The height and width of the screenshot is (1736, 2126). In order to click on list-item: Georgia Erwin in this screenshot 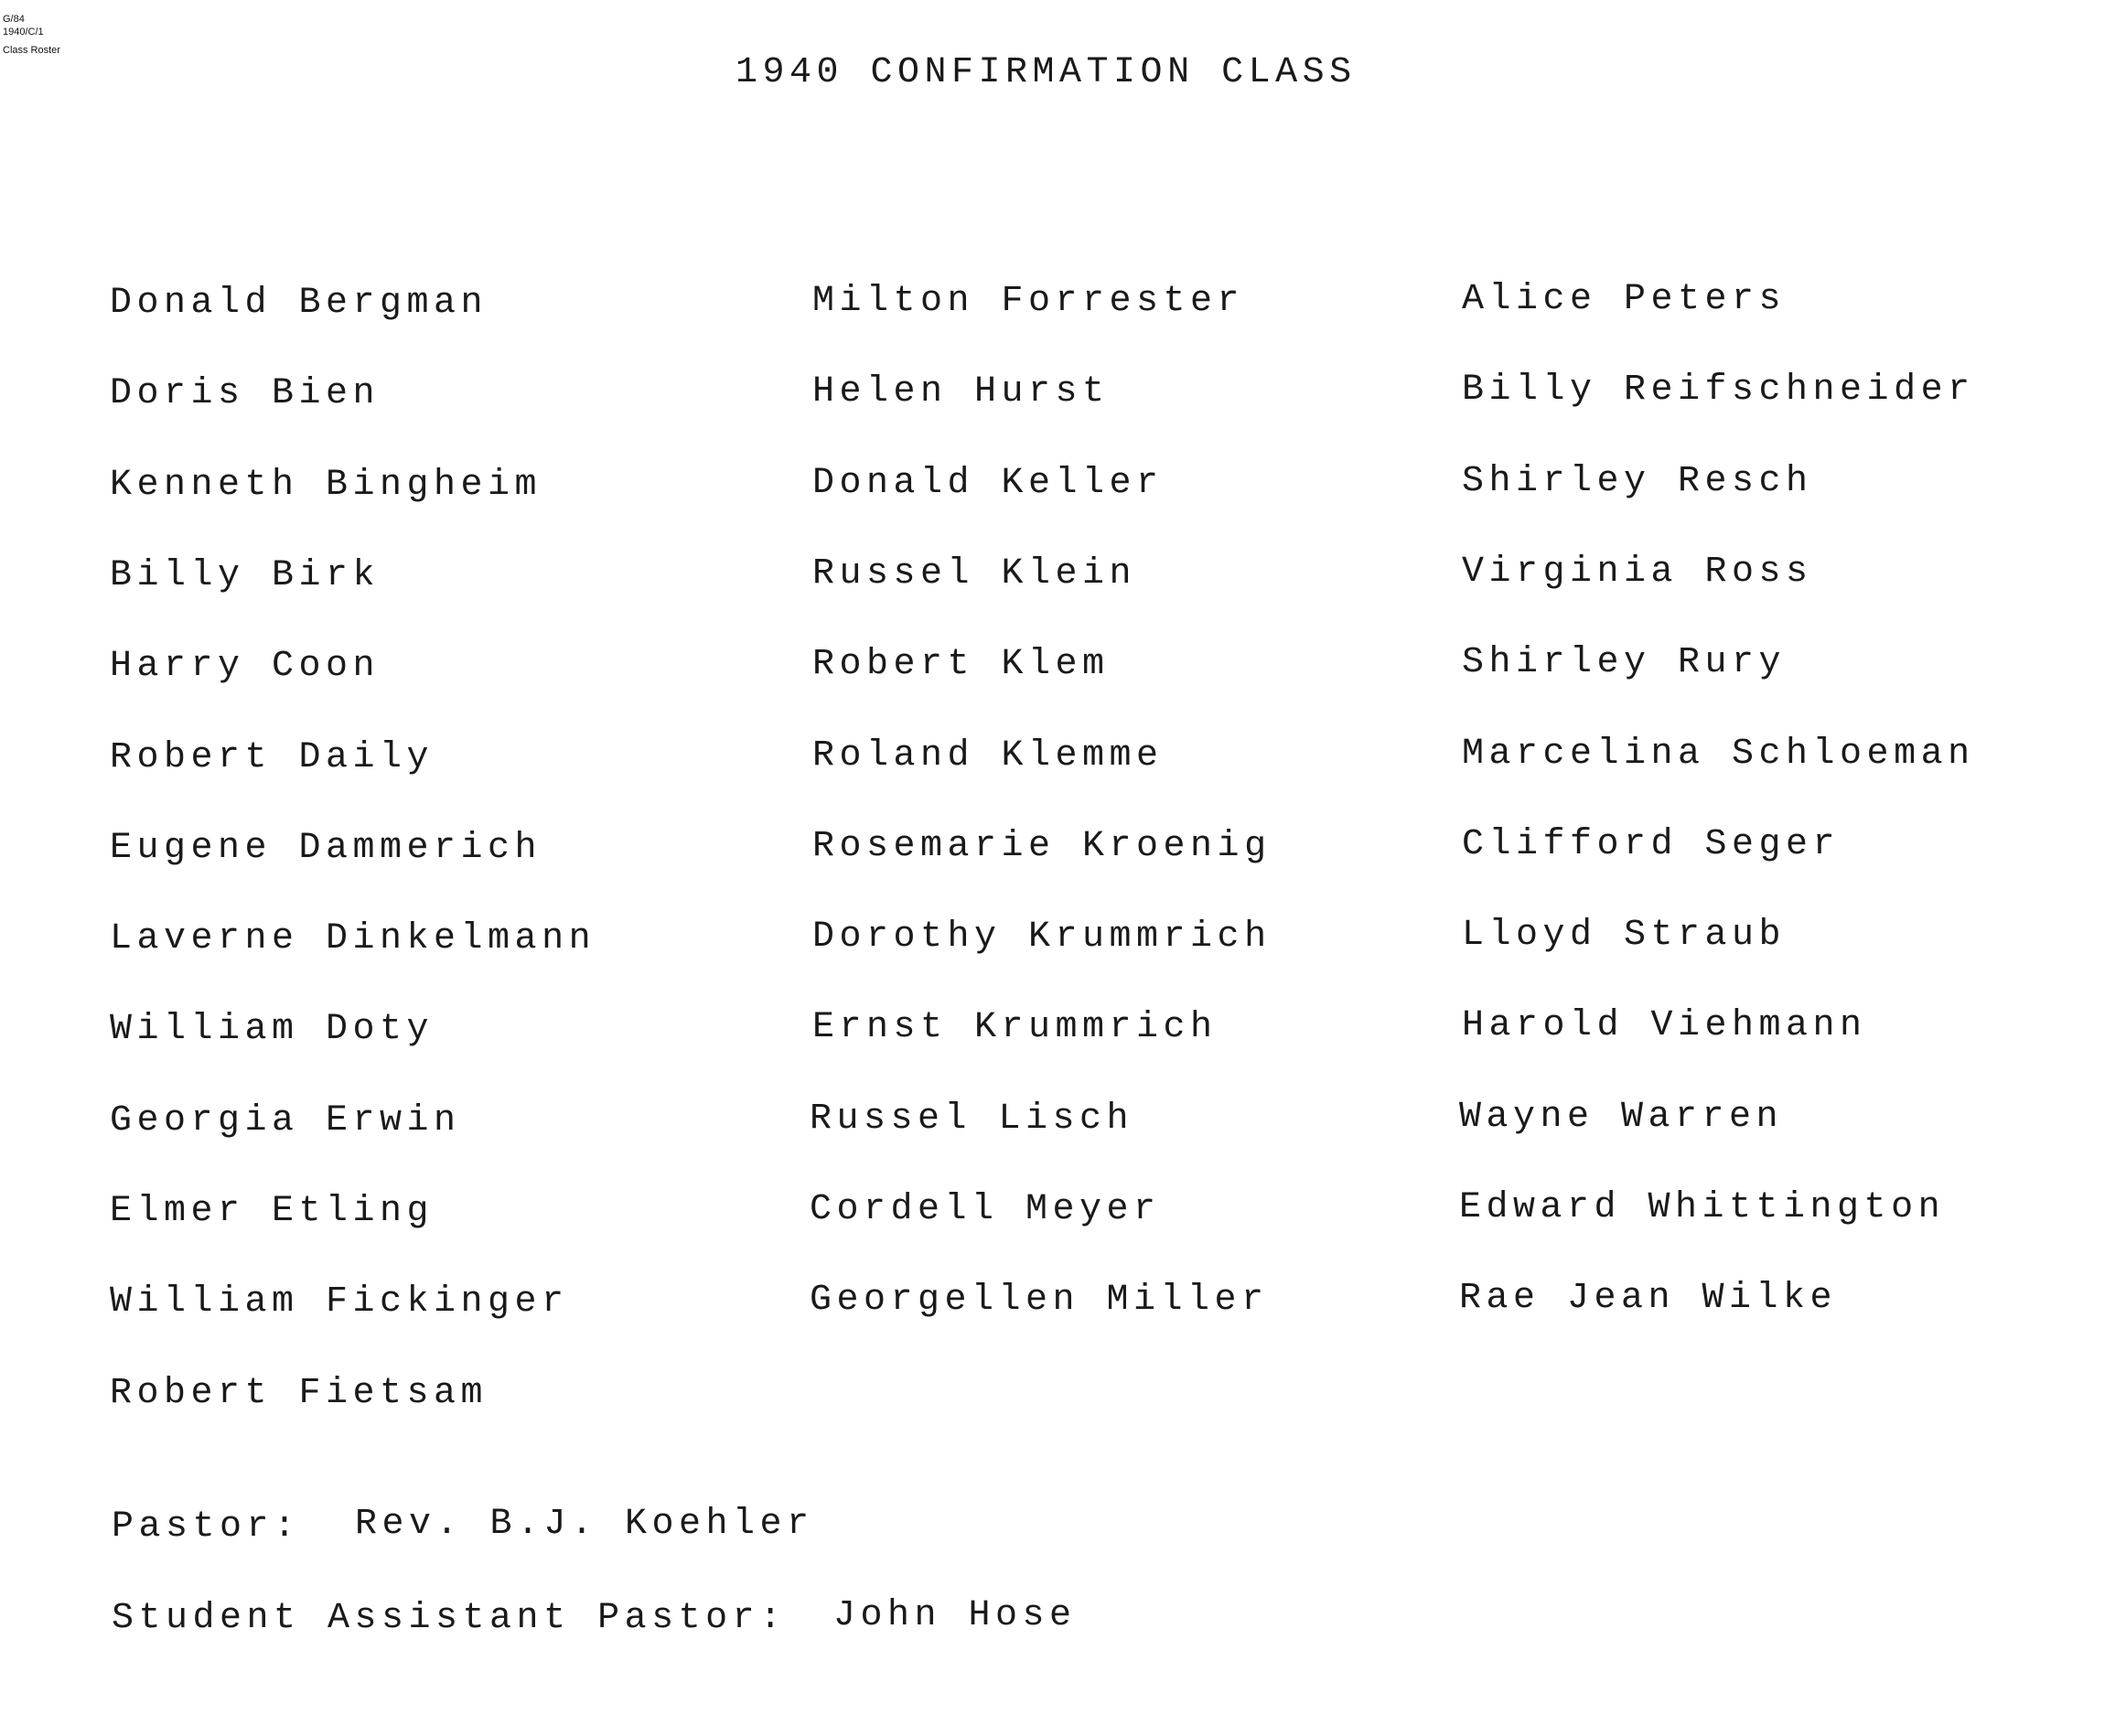, I will do `click(285, 1120)`.